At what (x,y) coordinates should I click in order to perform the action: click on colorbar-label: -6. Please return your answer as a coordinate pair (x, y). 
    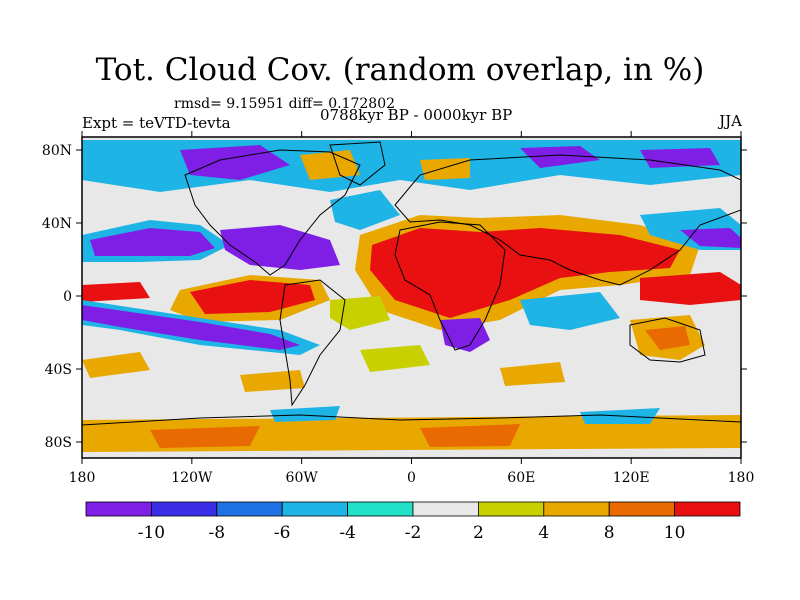
    Looking at the image, I should click on (282, 533).